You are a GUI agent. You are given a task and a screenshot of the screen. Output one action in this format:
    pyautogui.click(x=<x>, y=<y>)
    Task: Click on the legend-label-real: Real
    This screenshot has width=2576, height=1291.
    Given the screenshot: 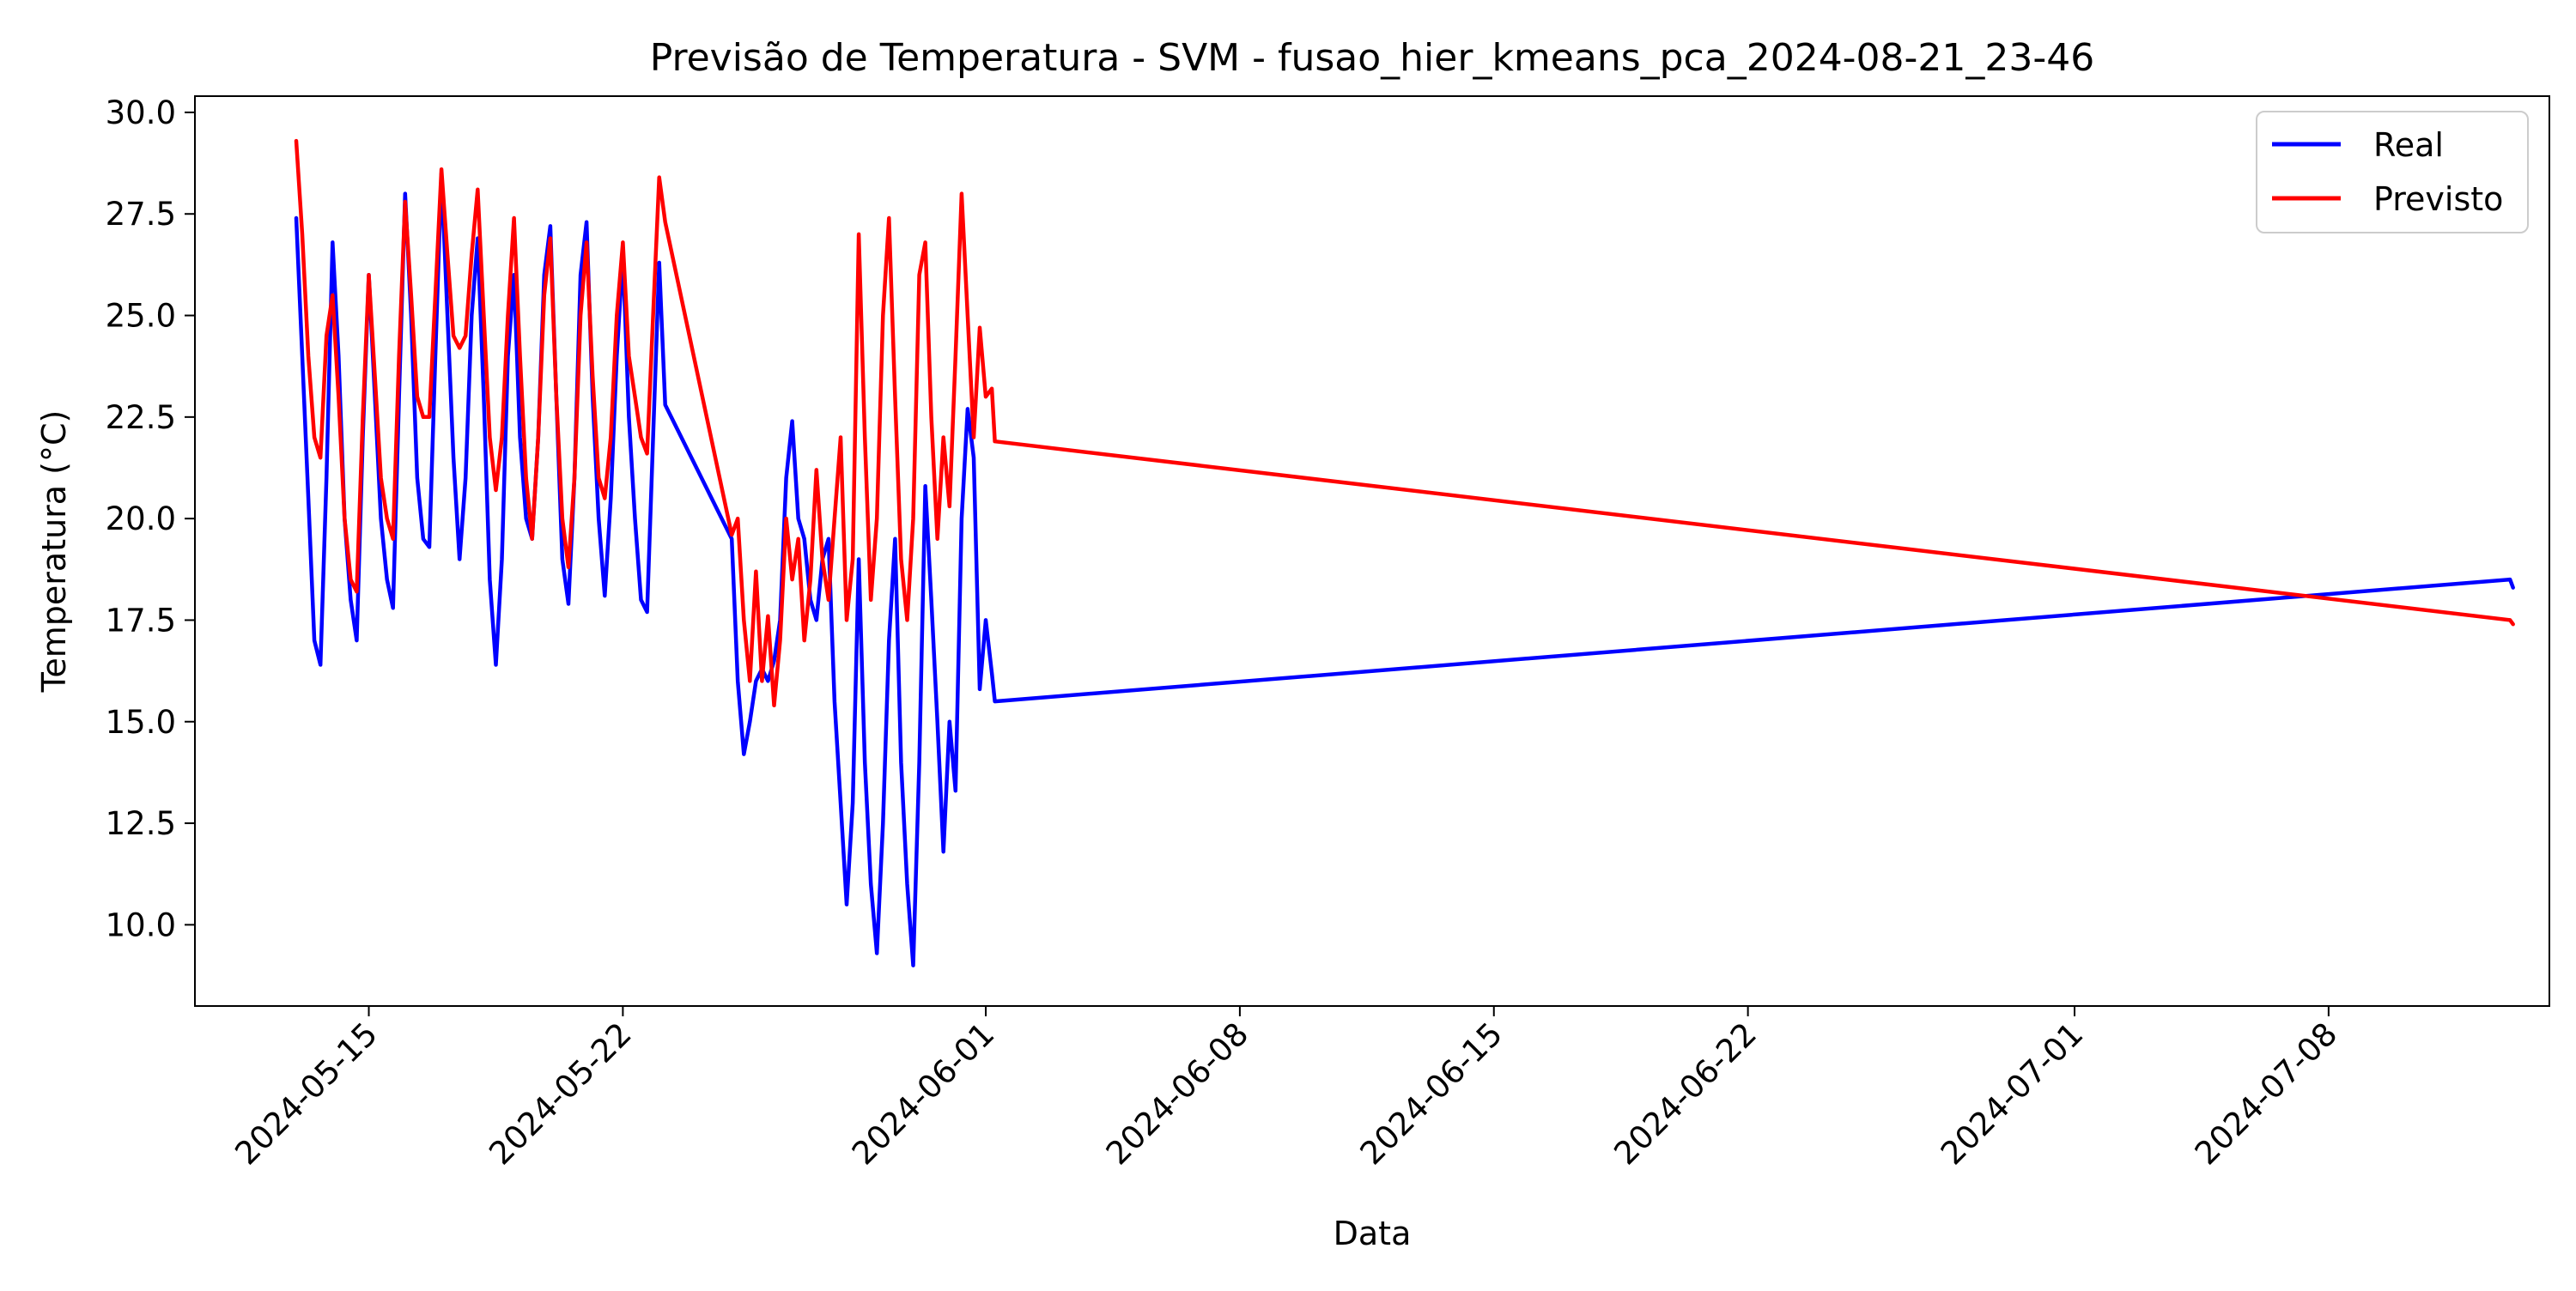 What is the action you would take?
    pyautogui.click(x=2408, y=145)
    